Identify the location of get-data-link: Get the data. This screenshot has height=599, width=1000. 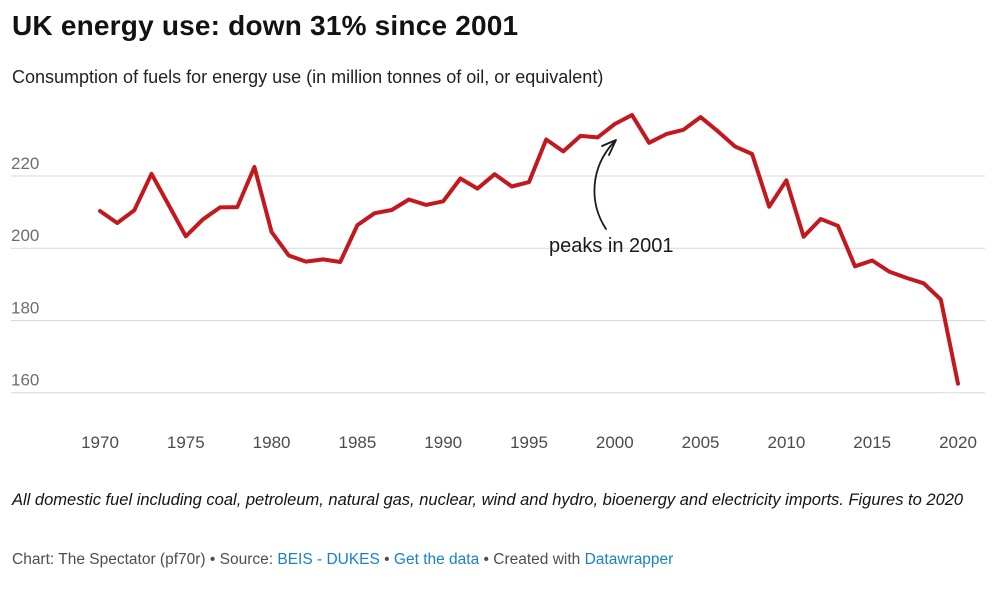
(436, 559).